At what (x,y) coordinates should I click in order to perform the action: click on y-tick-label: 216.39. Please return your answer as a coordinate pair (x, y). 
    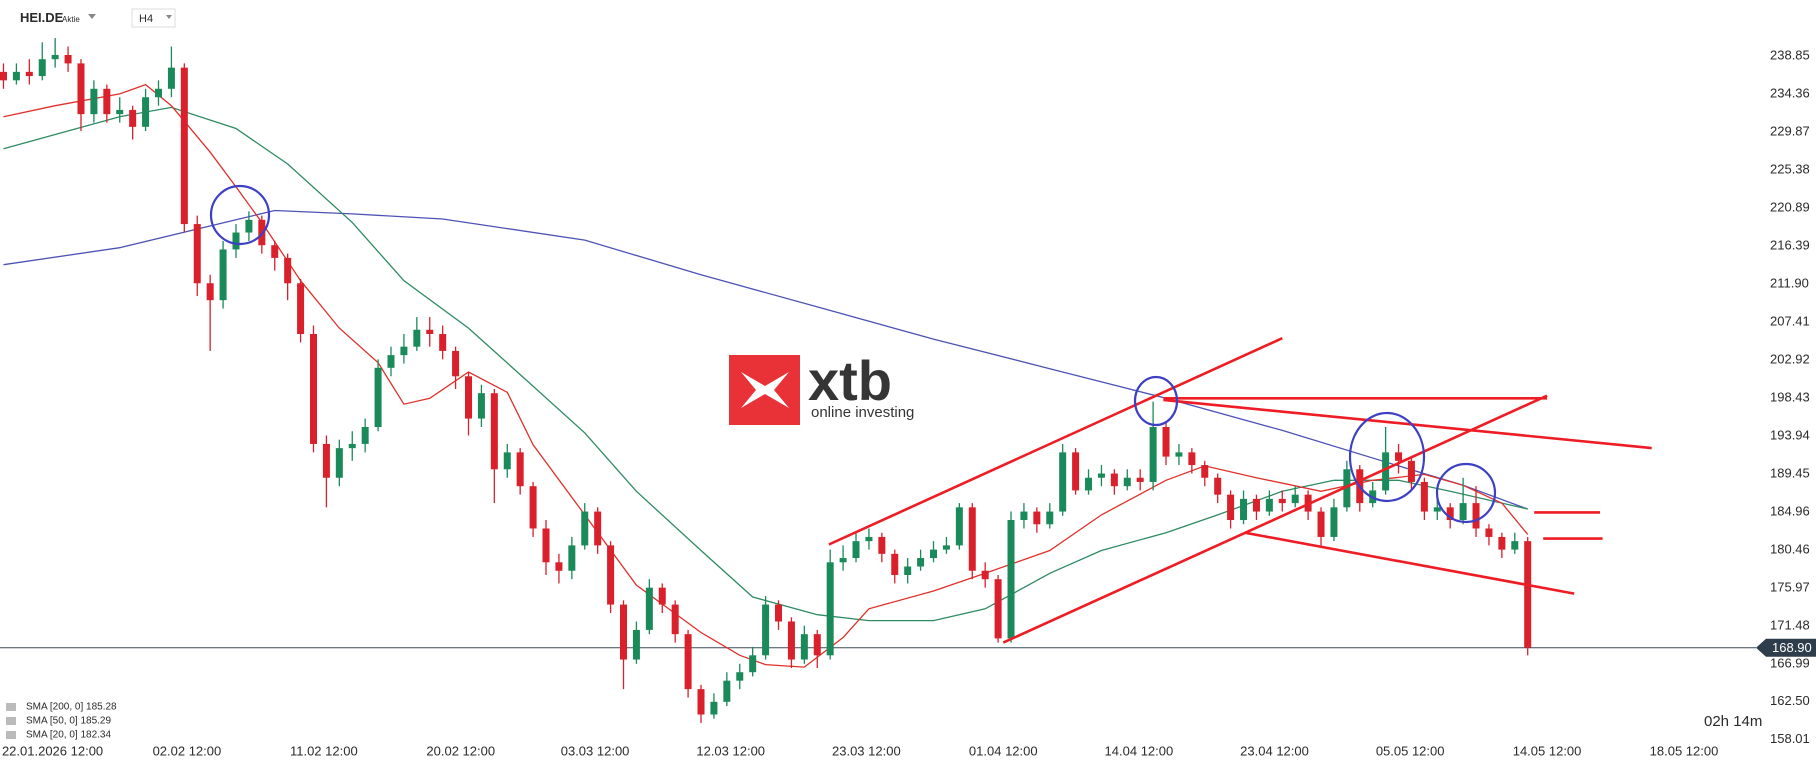
    Looking at the image, I should click on (1790, 245).